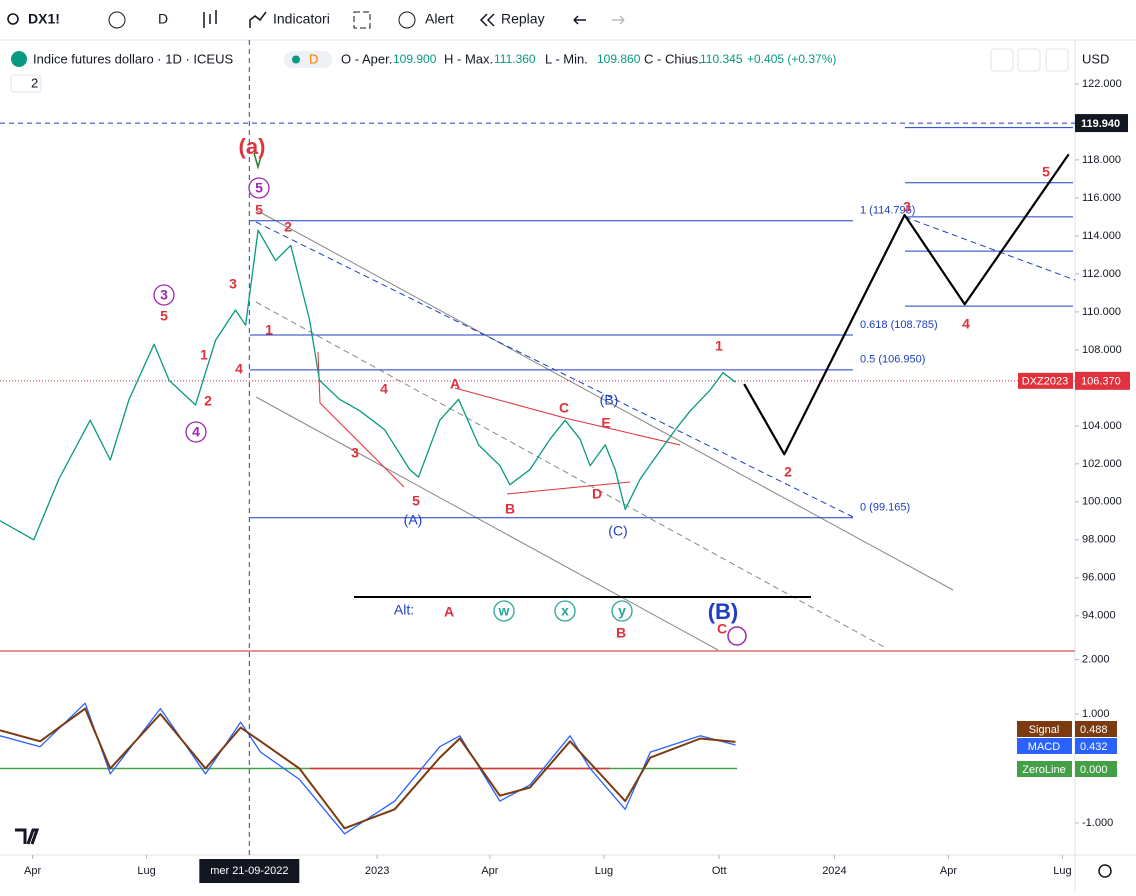 Image resolution: width=1136 pixels, height=896 pixels. Describe the element at coordinates (210, 19) in the screenshot. I see `bars-icon` at that location.